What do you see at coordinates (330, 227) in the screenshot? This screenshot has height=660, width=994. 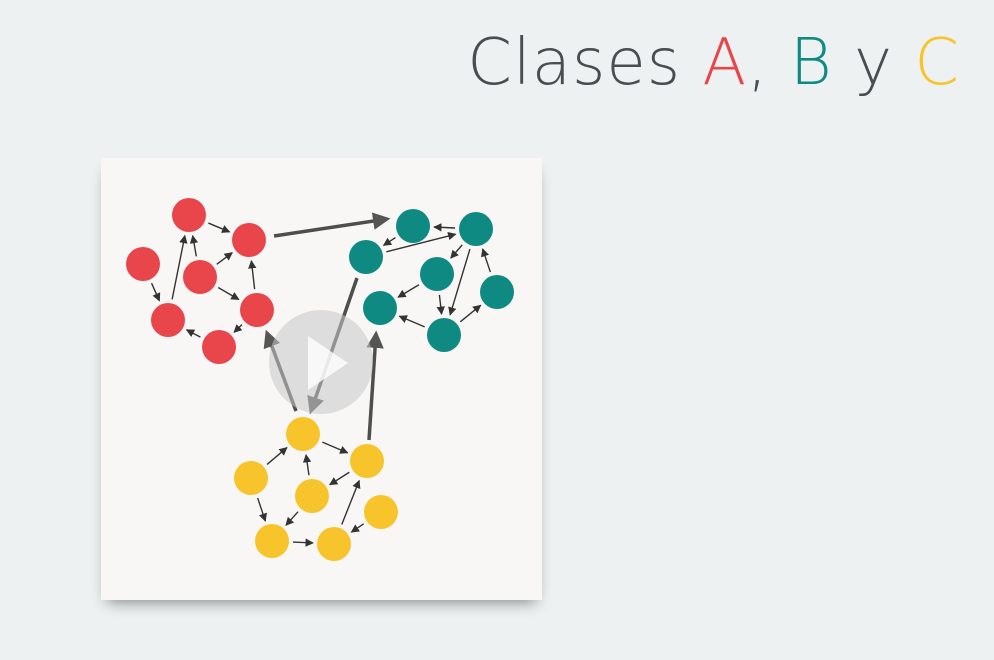 I see `inter-class-arrow` at bounding box center [330, 227].